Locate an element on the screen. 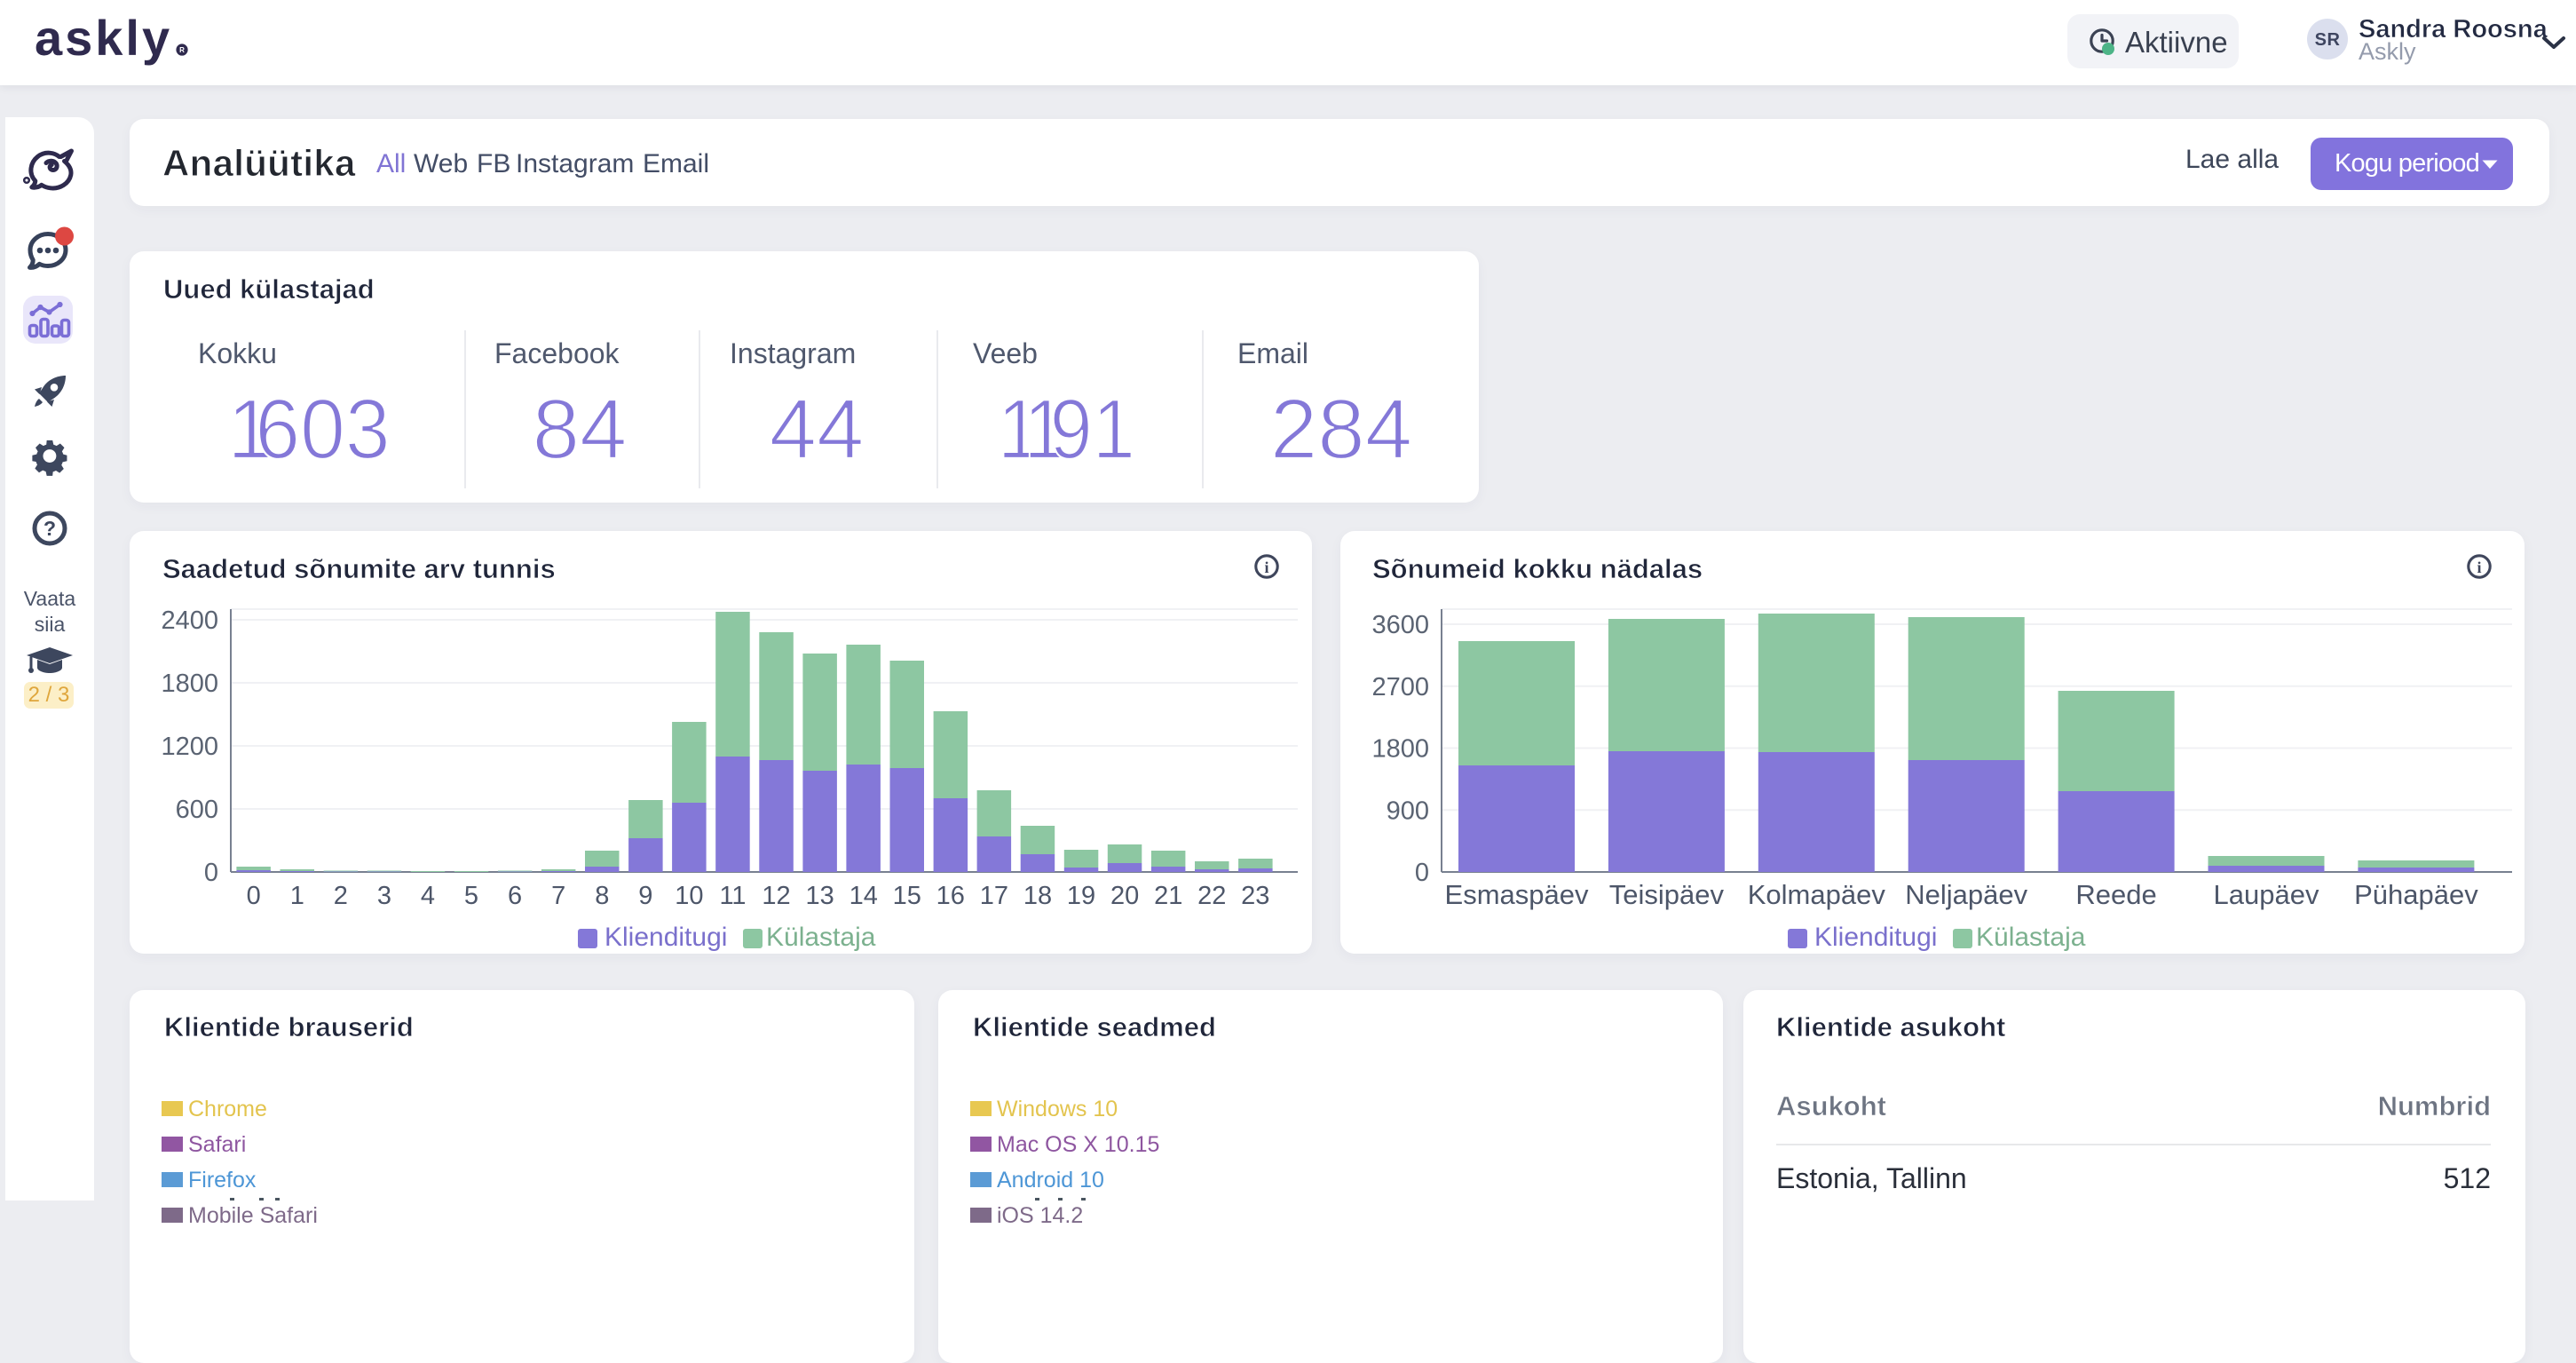 This screenshot has height=1363, width=2576. svg-text: 7 is located at coordinates (558, 896).